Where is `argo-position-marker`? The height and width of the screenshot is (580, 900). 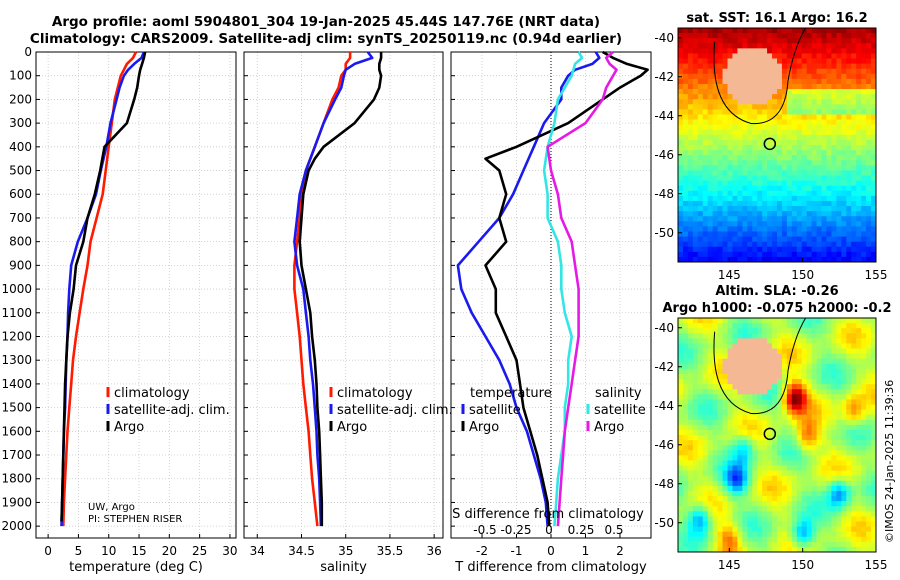 argo-position-marker is located at coordinates (770, 144).